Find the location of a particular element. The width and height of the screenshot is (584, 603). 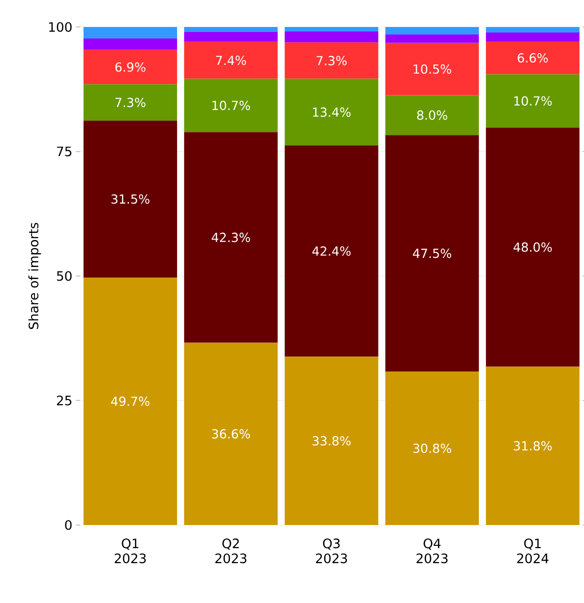

data-label: 31.5% is located at coordinates (130, 199).